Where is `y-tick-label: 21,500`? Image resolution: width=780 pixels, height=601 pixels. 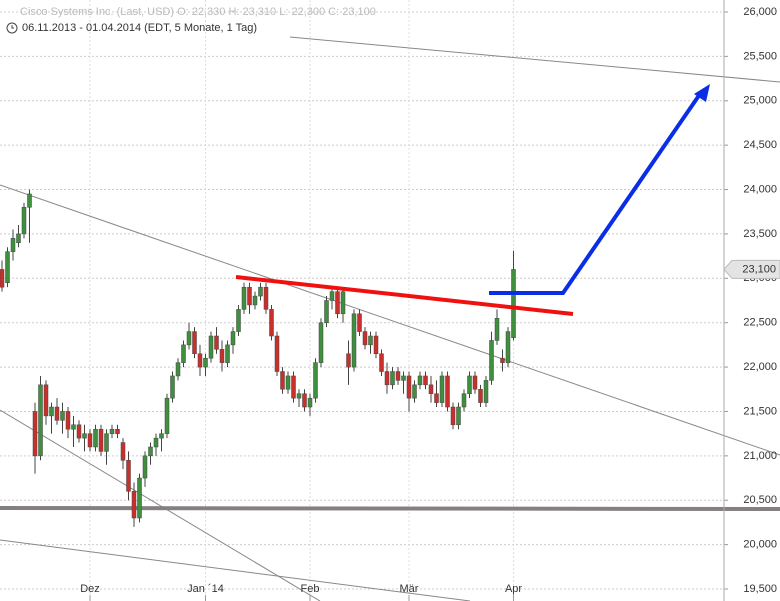
y-tick-label: 21,500 is located at coordinates (760, 411).